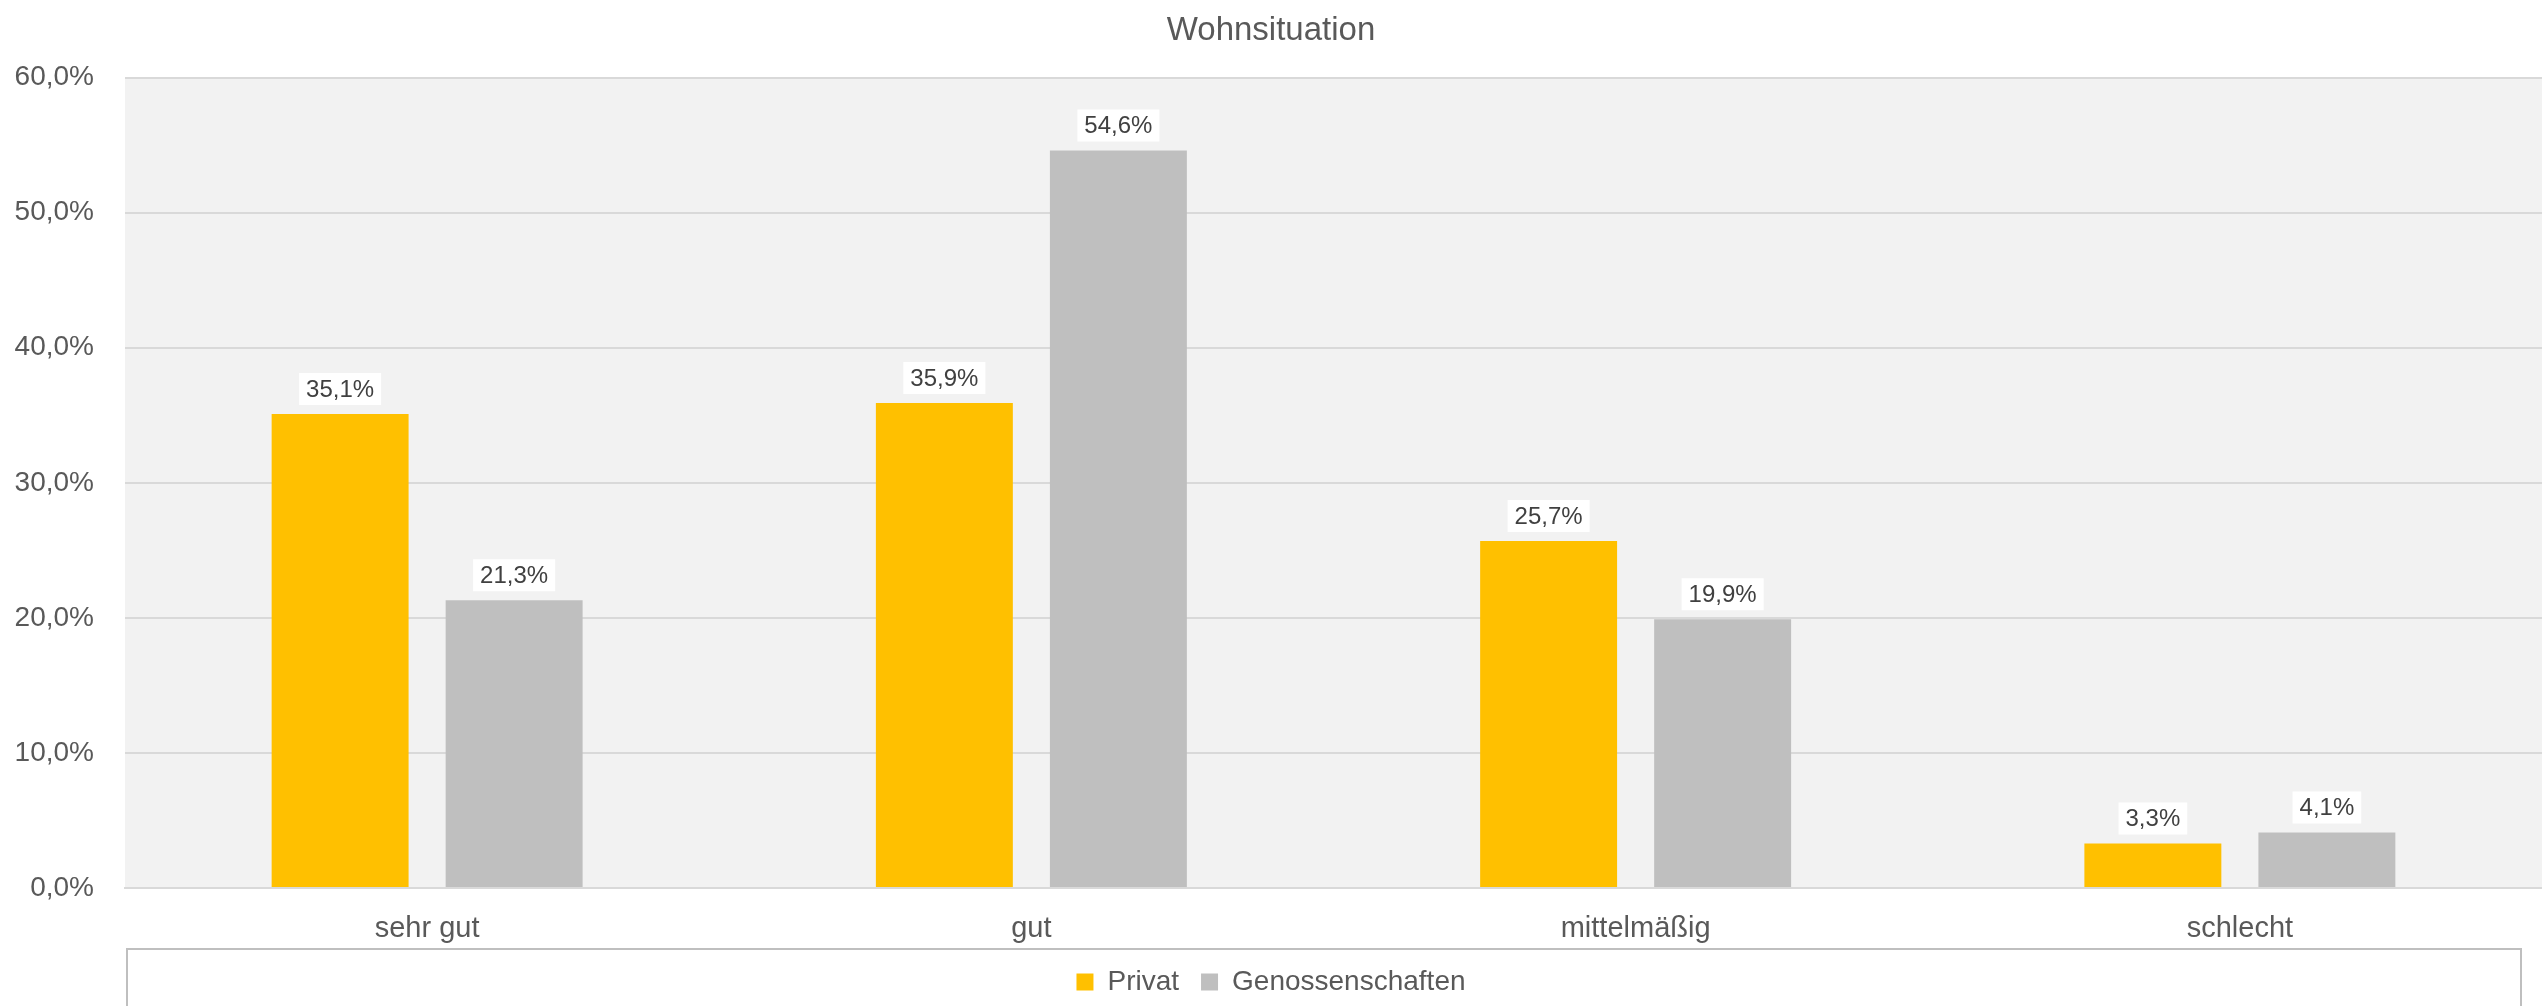 This screenshot has height=1006, width=2542. Describe the element at coordinates (54, 346) in the screenshot. I see `y-tick-label: 40,0%` at that location.